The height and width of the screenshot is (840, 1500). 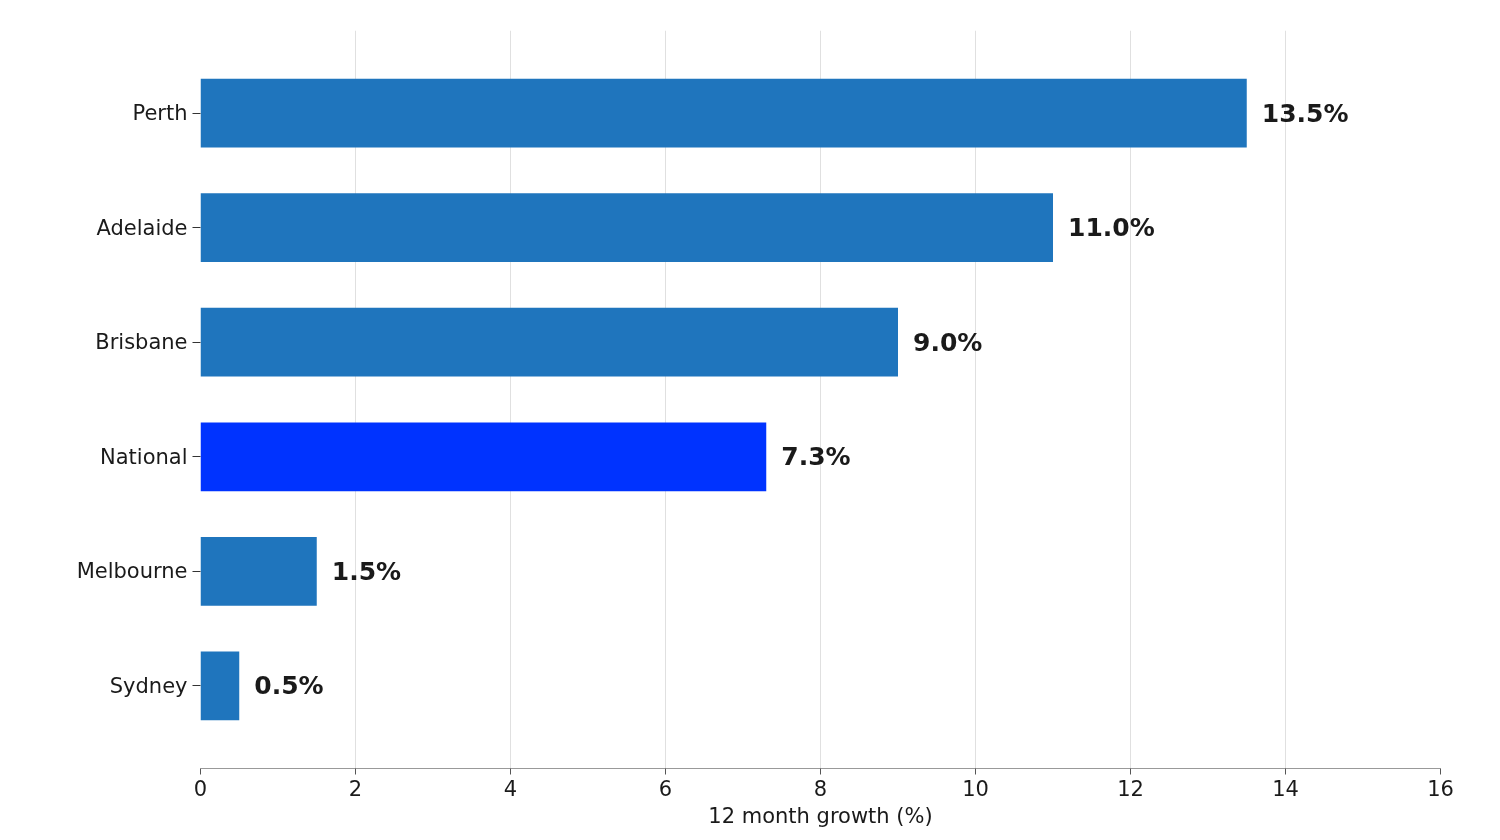 I want to click on data-label: 1.5%, so click(x=366, y=571).